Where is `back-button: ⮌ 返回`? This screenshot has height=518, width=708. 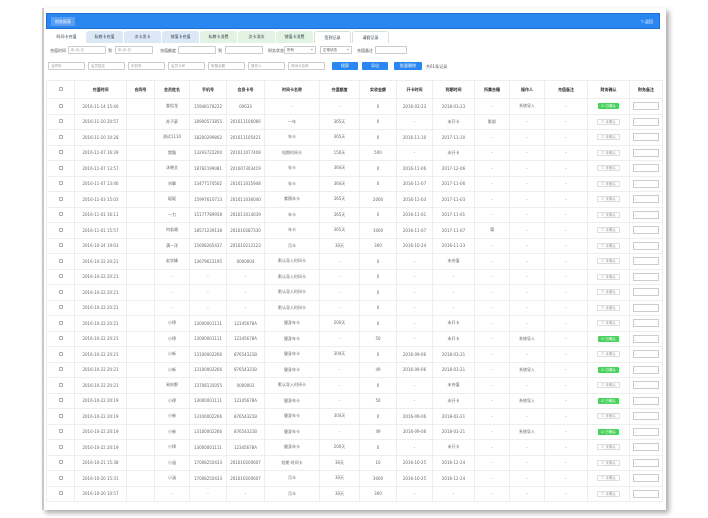
back-button: ⮌ 返回 is located at coordinates (646, 21).